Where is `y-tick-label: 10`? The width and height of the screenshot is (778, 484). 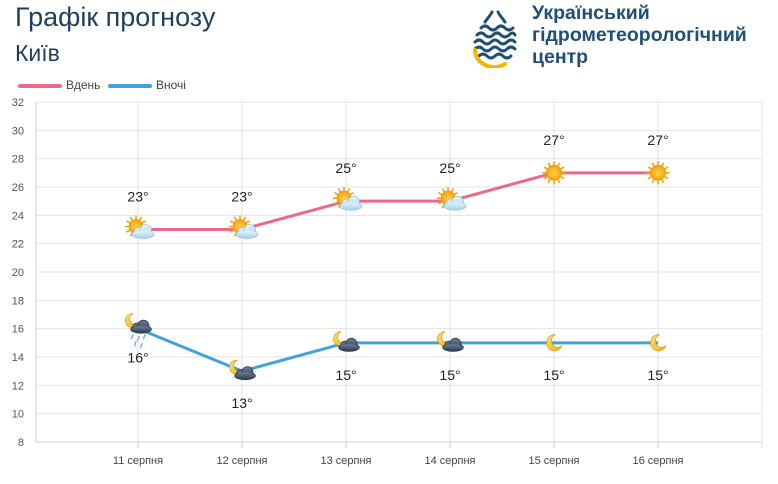 y-tick-label: 10 is located at coordinates (18, 415).